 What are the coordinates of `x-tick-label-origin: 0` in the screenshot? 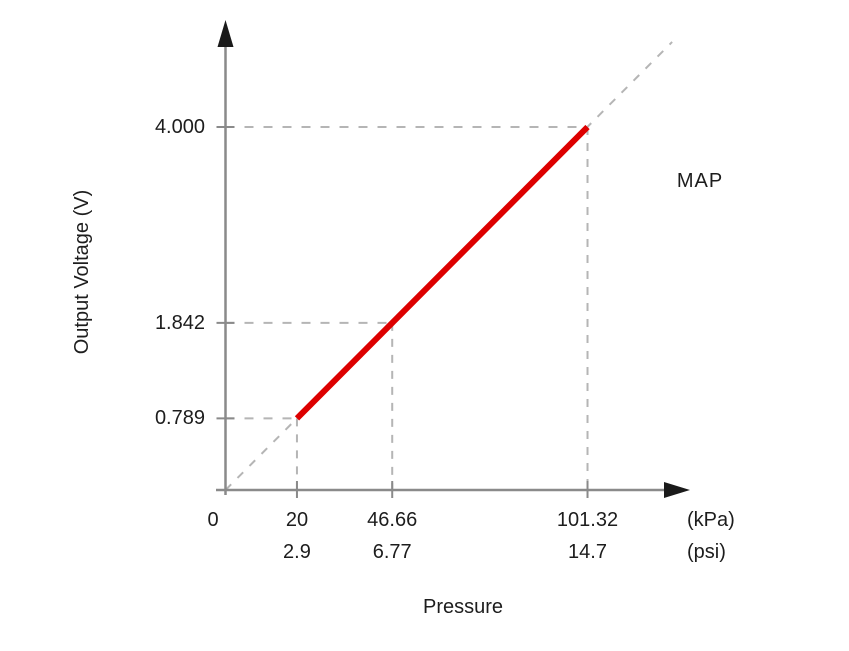 It's located at (213, 520).